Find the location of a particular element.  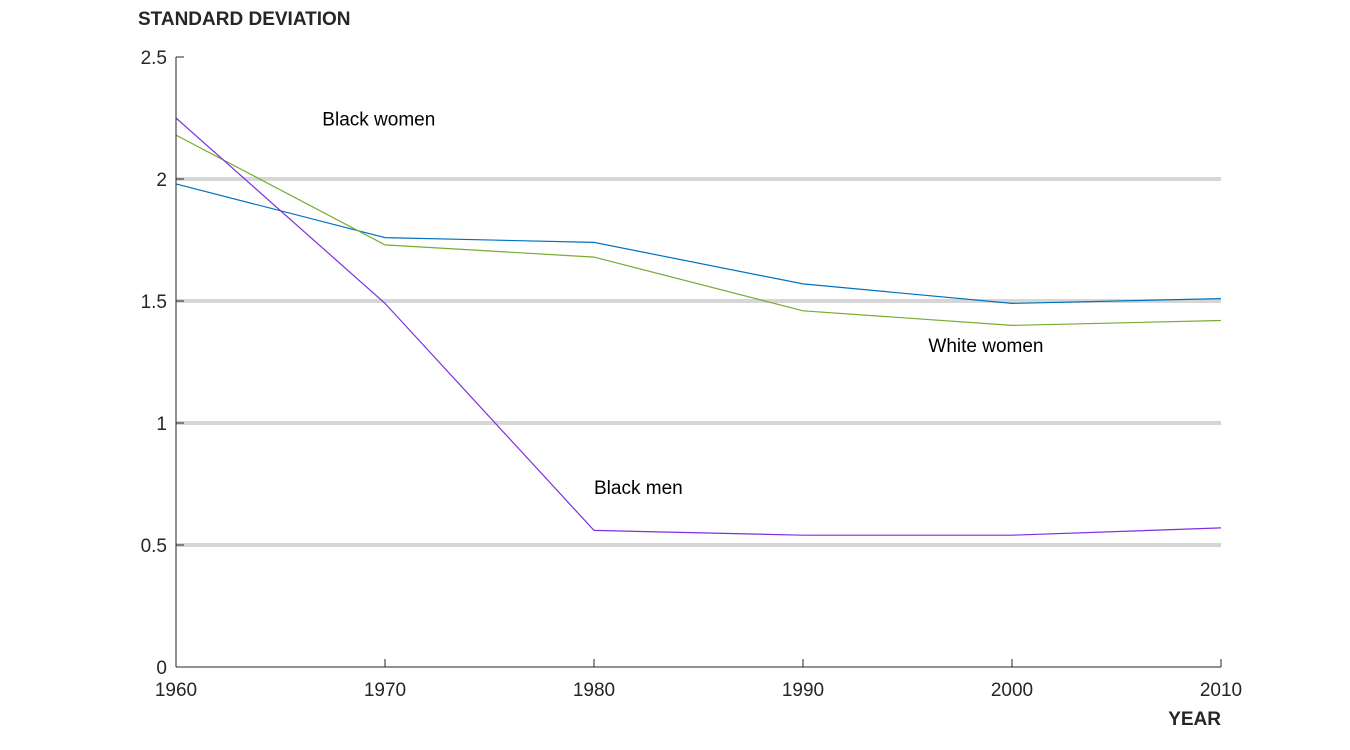

x-tick-label: 1960 is located at coordinates (176, 690).